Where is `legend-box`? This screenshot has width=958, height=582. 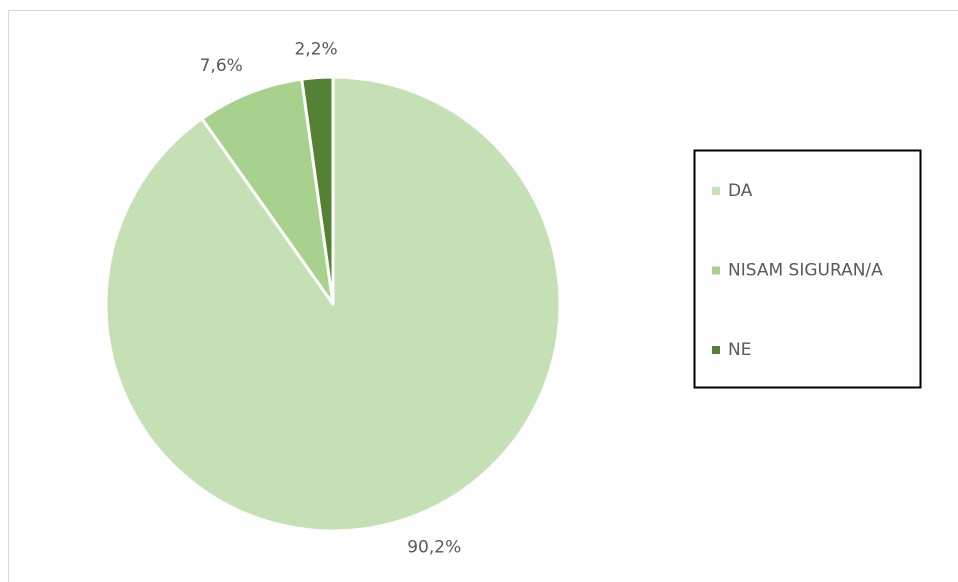
legend-box is located at coordinates (807, 269).